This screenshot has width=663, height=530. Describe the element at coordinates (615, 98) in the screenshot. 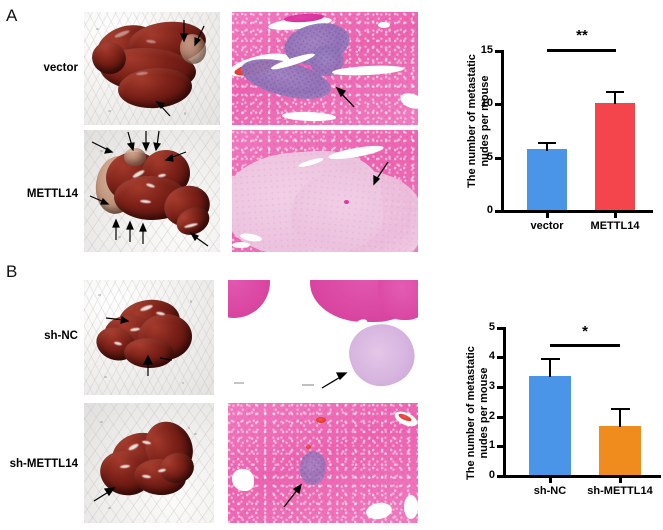

I see `chart-a-errorbar-mettl14-stem` at that location.